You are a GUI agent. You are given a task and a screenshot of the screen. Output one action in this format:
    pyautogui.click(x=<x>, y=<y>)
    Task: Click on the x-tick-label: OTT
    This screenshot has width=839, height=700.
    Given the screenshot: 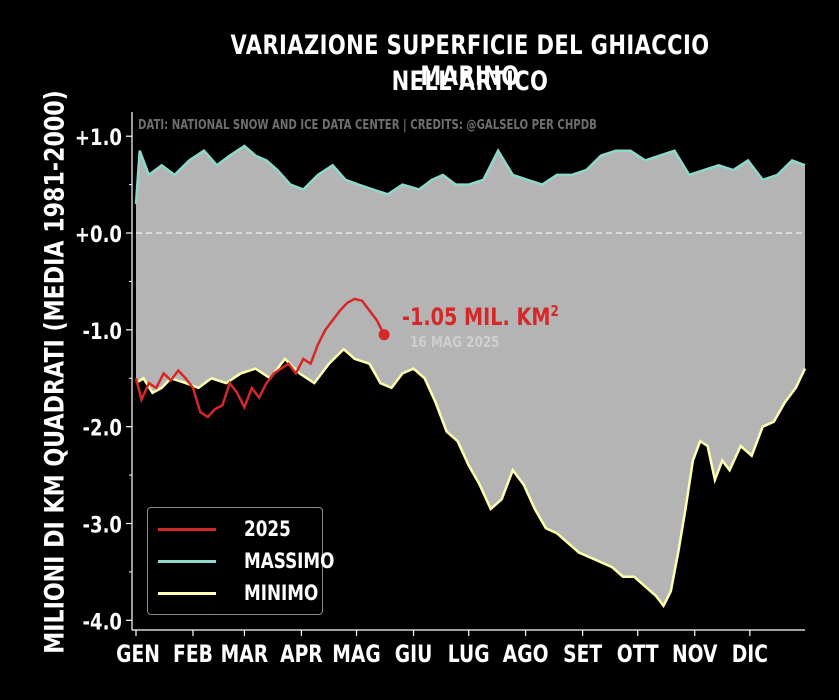 What is the action you would take?
    pyautogui.click(x=638, y=655)
    